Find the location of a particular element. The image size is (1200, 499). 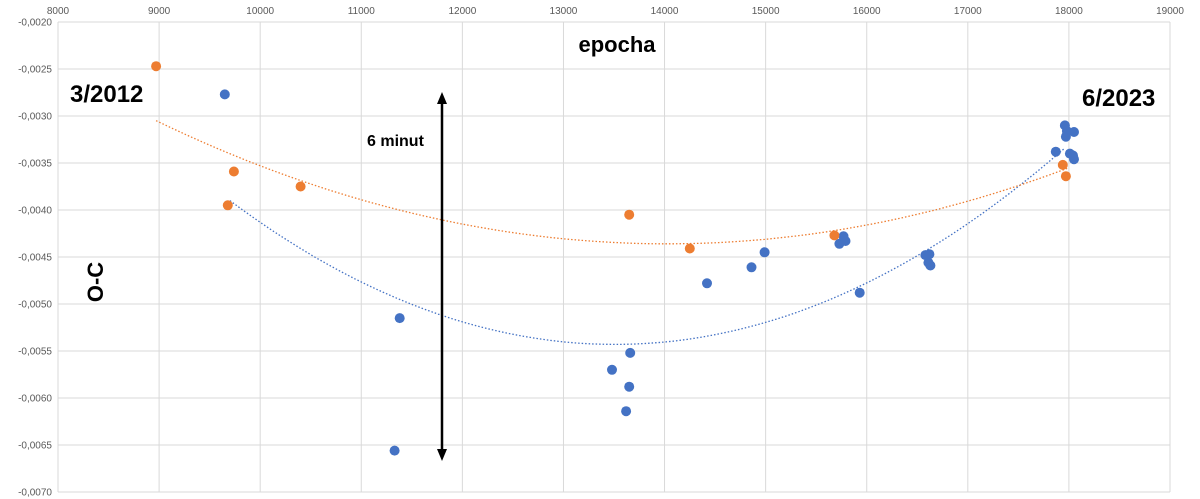

y-tick-label: -0,0065 is located at coordinates (35, 446).